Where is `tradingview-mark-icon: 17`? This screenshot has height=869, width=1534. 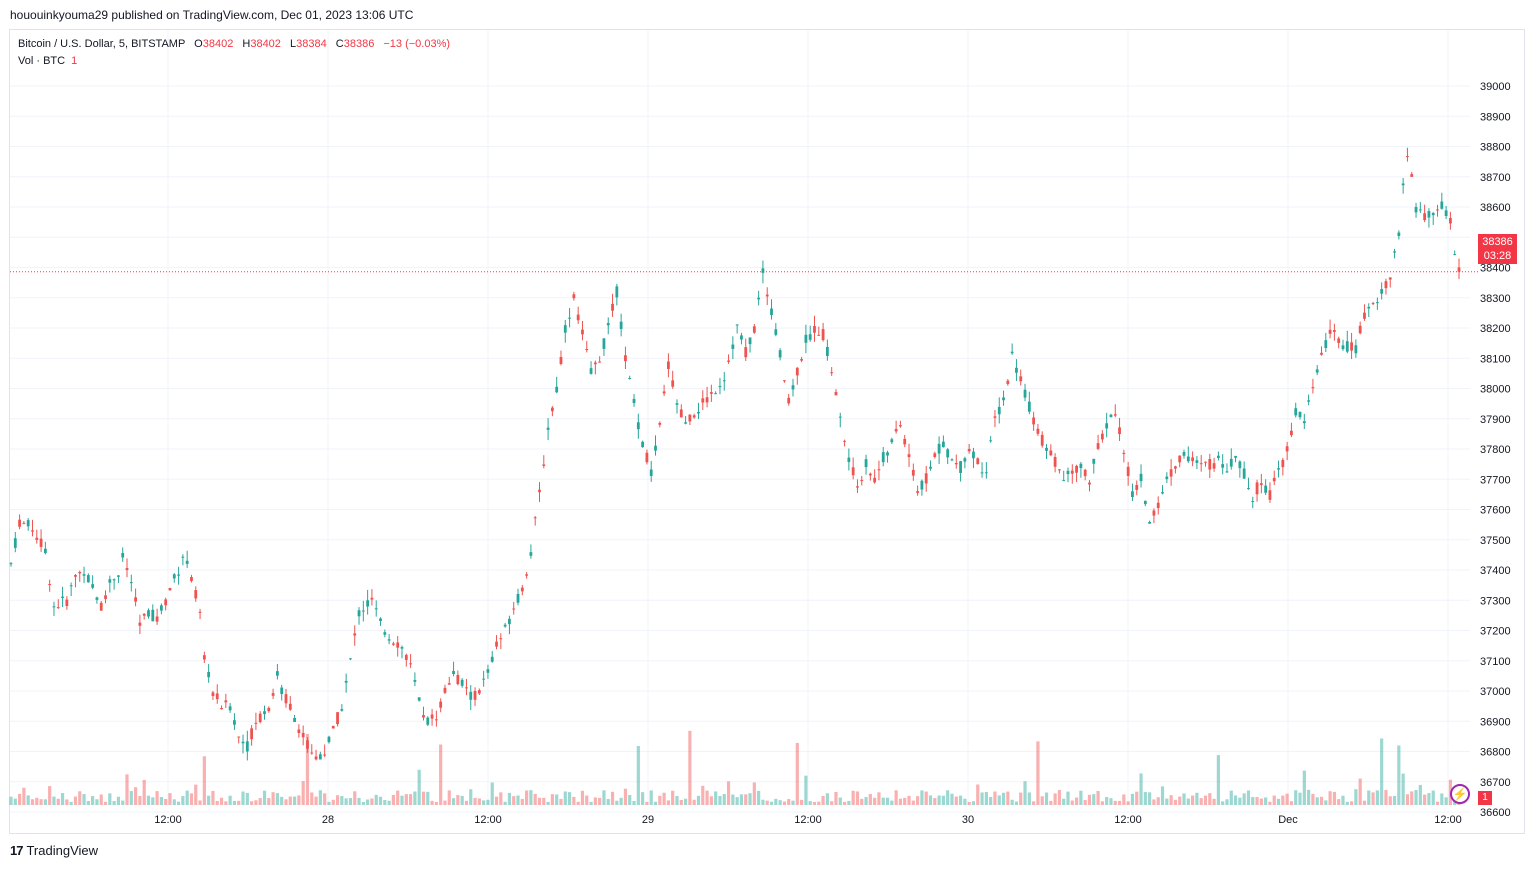 tradingview-mark-icon: 17 is located at coordinates (17, 850).